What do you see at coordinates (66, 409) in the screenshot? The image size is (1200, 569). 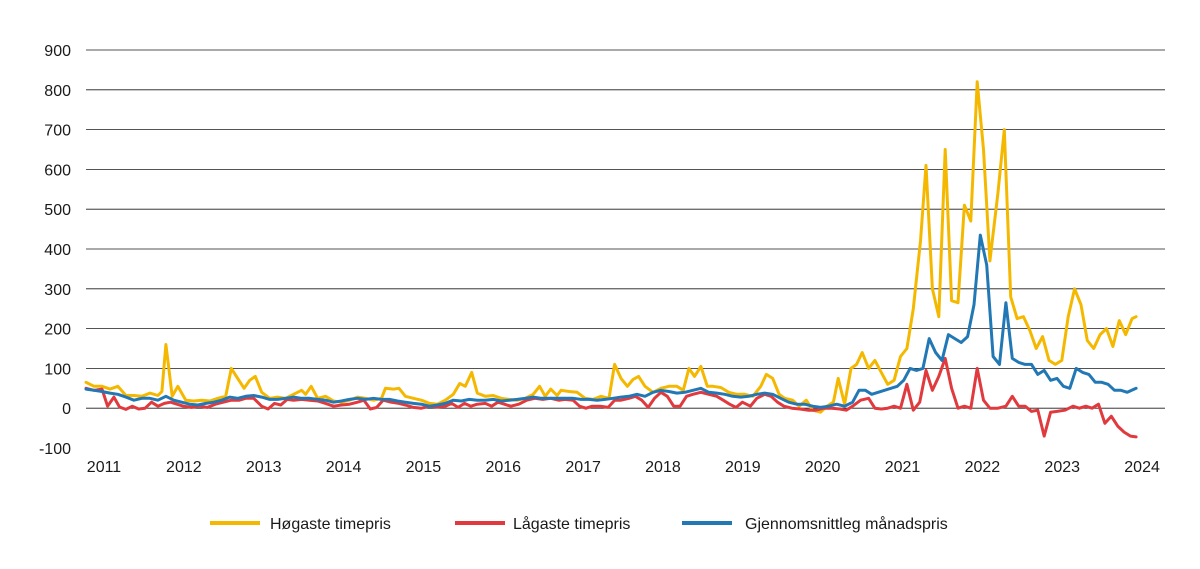 I see `y-tick-label: 0` at bounding box center [66, 409].